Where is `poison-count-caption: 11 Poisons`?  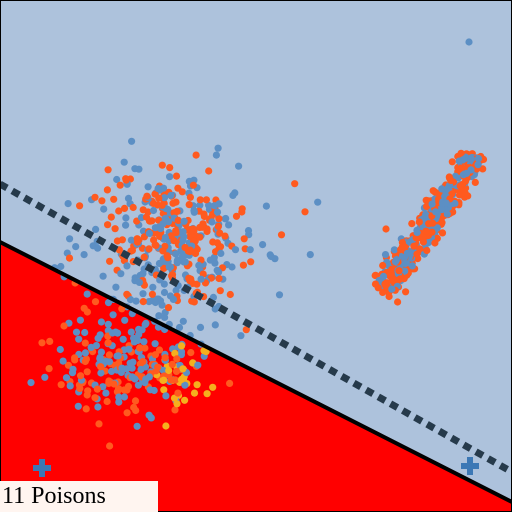 poison-count-caption: 11 Poisons is located at coordinates (79, 496).